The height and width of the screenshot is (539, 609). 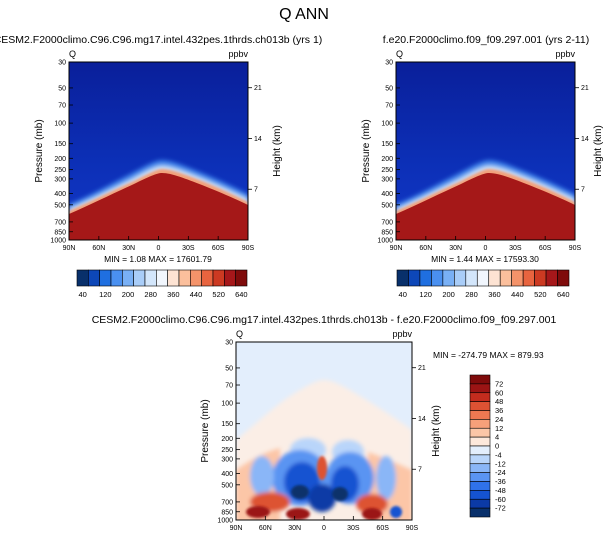 I want to click on colorbar-label: -72, so click(x=500, y=508).